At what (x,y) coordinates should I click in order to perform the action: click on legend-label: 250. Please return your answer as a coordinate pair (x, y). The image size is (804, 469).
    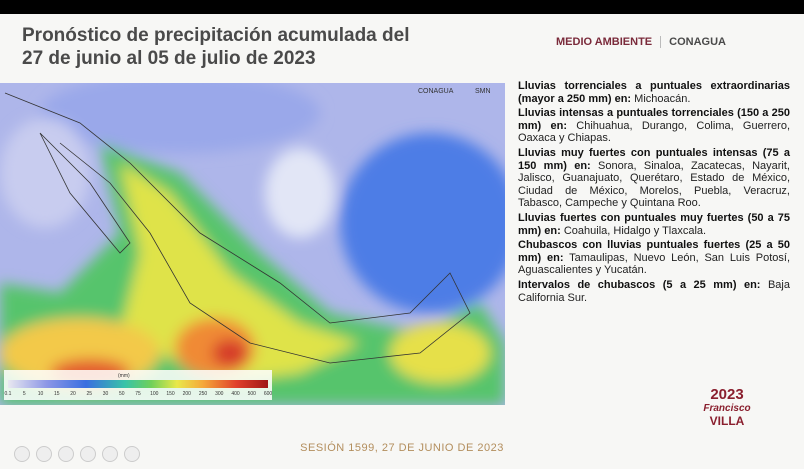
    Looking at the image, I should click on (203, 394).